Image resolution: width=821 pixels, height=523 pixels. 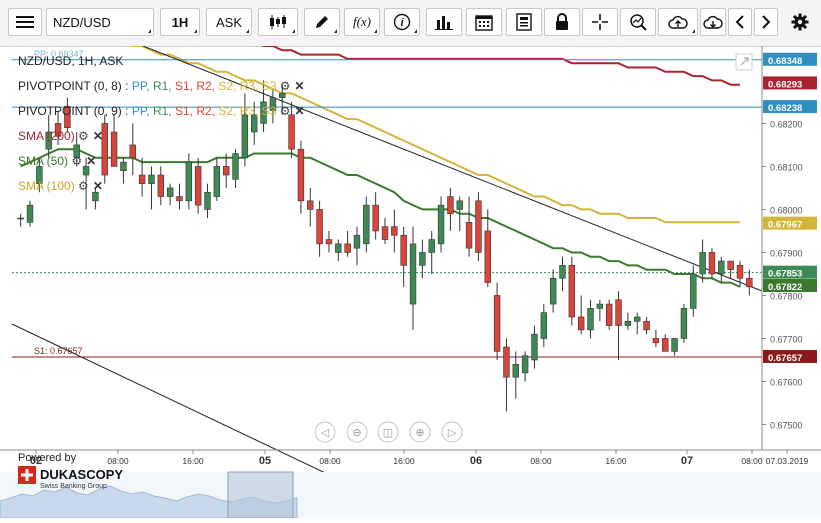 What do you see at coordinates (60, 186) in the screenshot?
I see `legend-sma100: SMA (100) ⚙ ✕` at bounding box center [60, 186].